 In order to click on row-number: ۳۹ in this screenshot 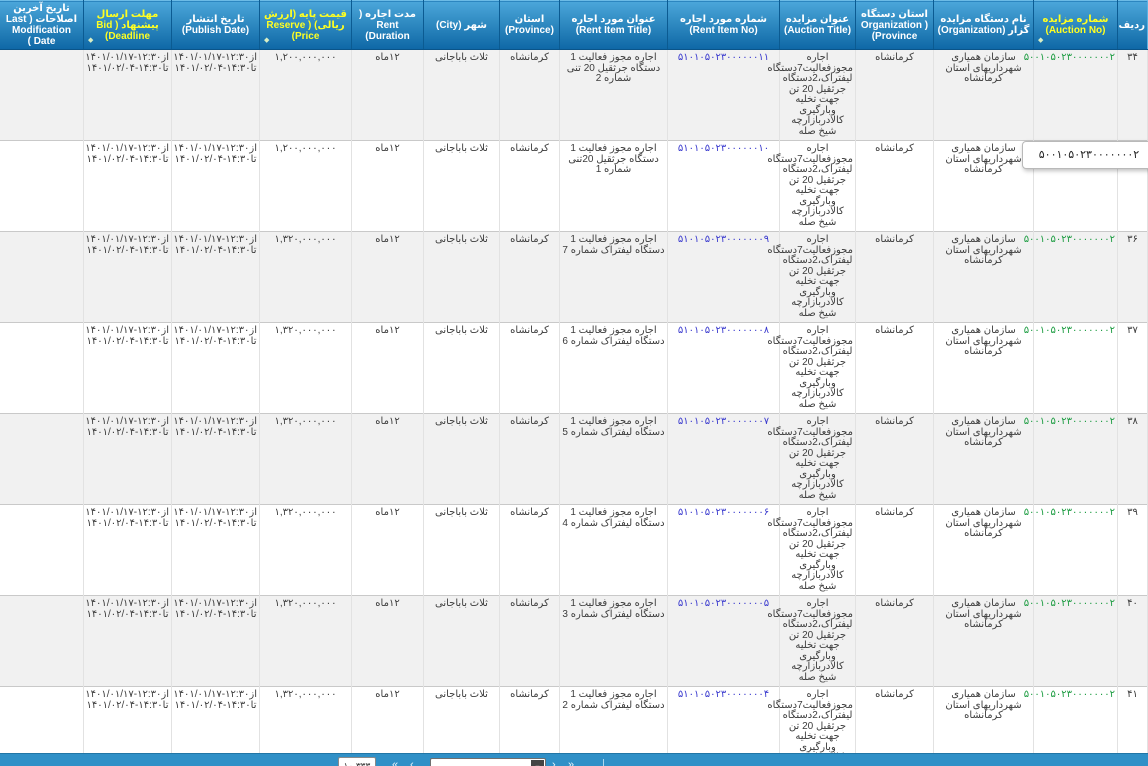, I will do `click(1132, 550)`.